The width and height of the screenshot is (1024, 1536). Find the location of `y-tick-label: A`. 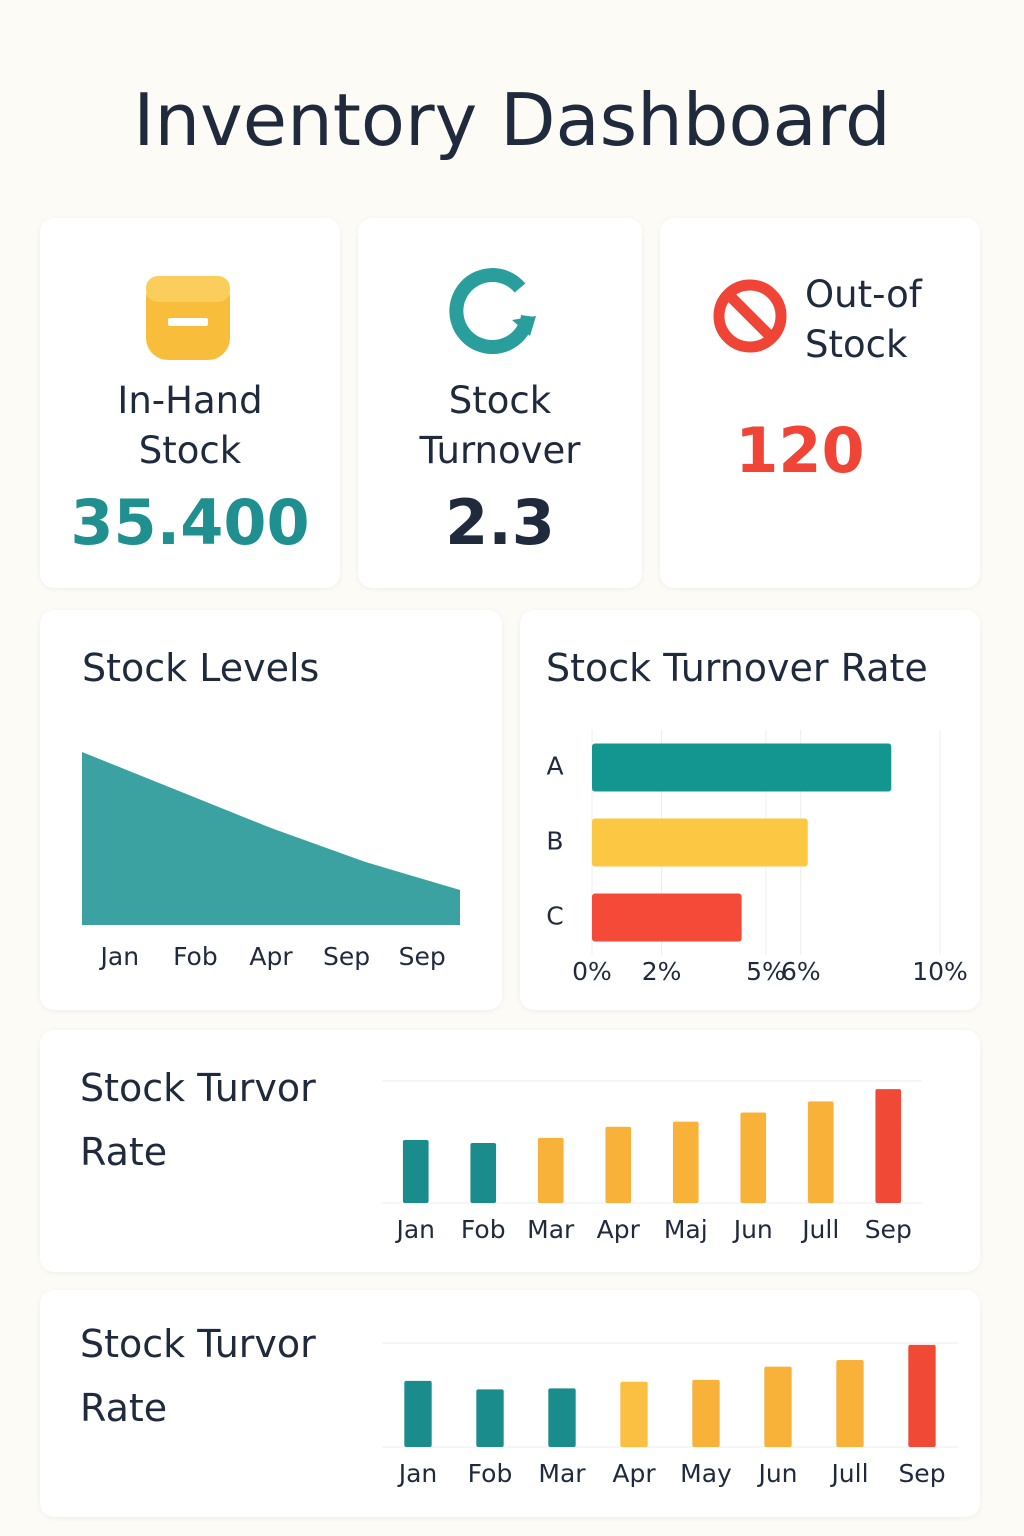

y-tick-label: A is located at coordinates (554, 766).